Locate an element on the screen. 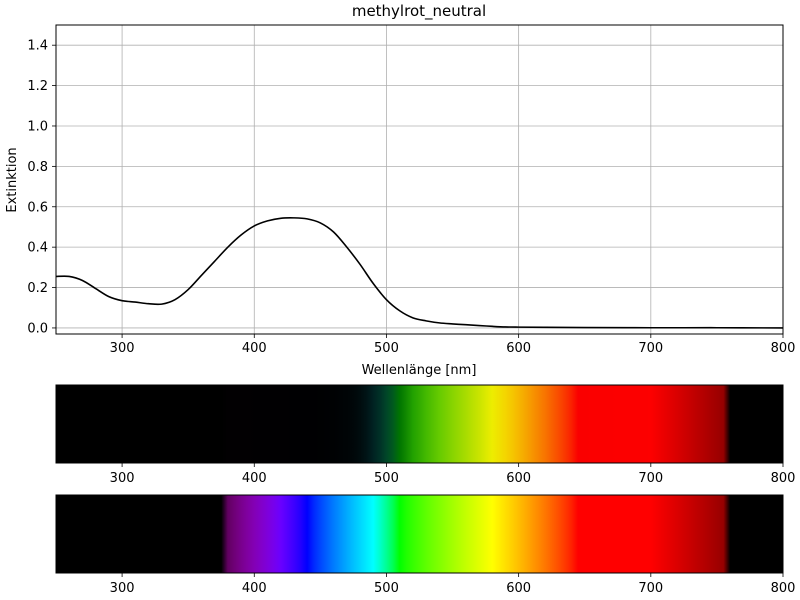 Image resolution: width=800 pixels, height=600 pixels. x-tick-label: 400 is located at coordinates (254, 348).